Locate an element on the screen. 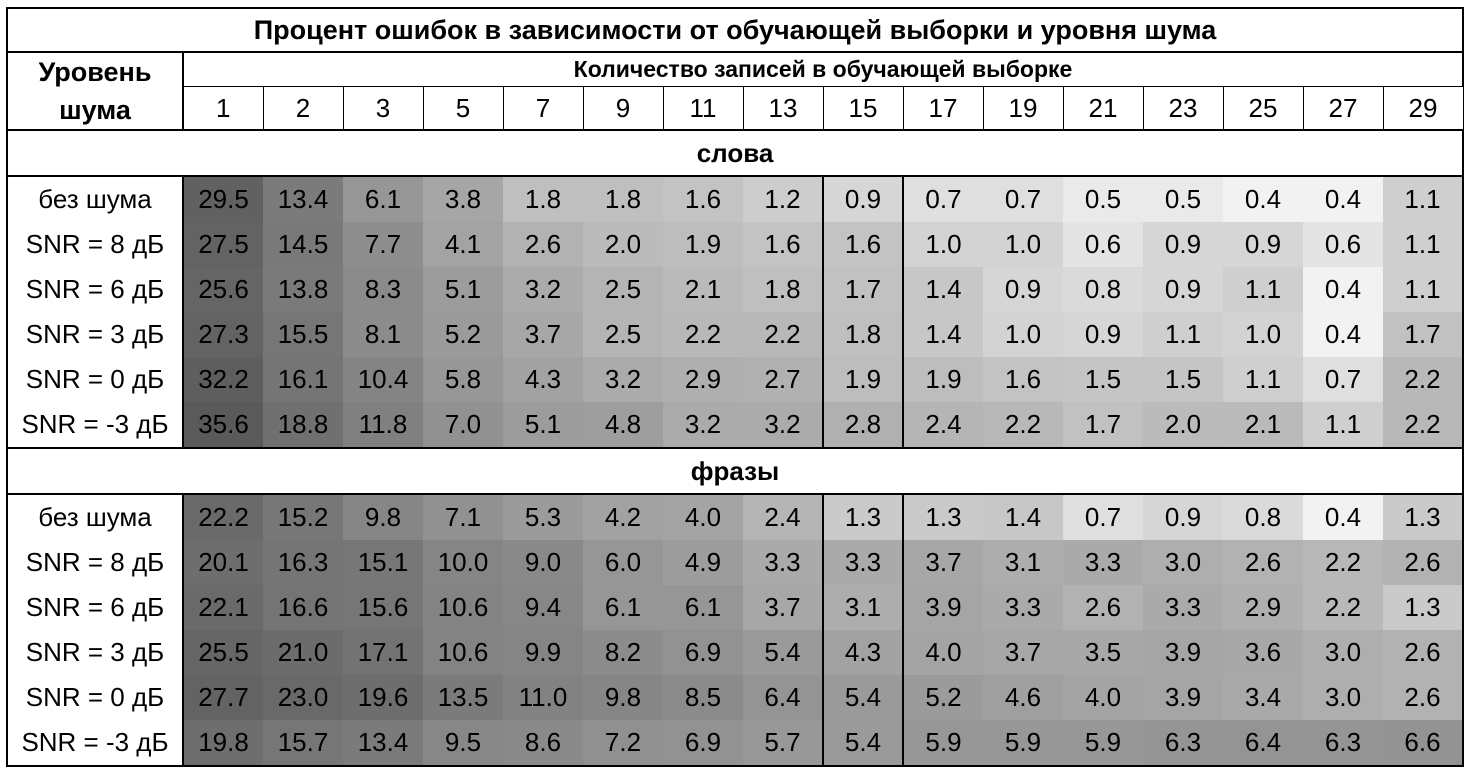  data-cell: 0.6 is located at coordinates (1103, 244).